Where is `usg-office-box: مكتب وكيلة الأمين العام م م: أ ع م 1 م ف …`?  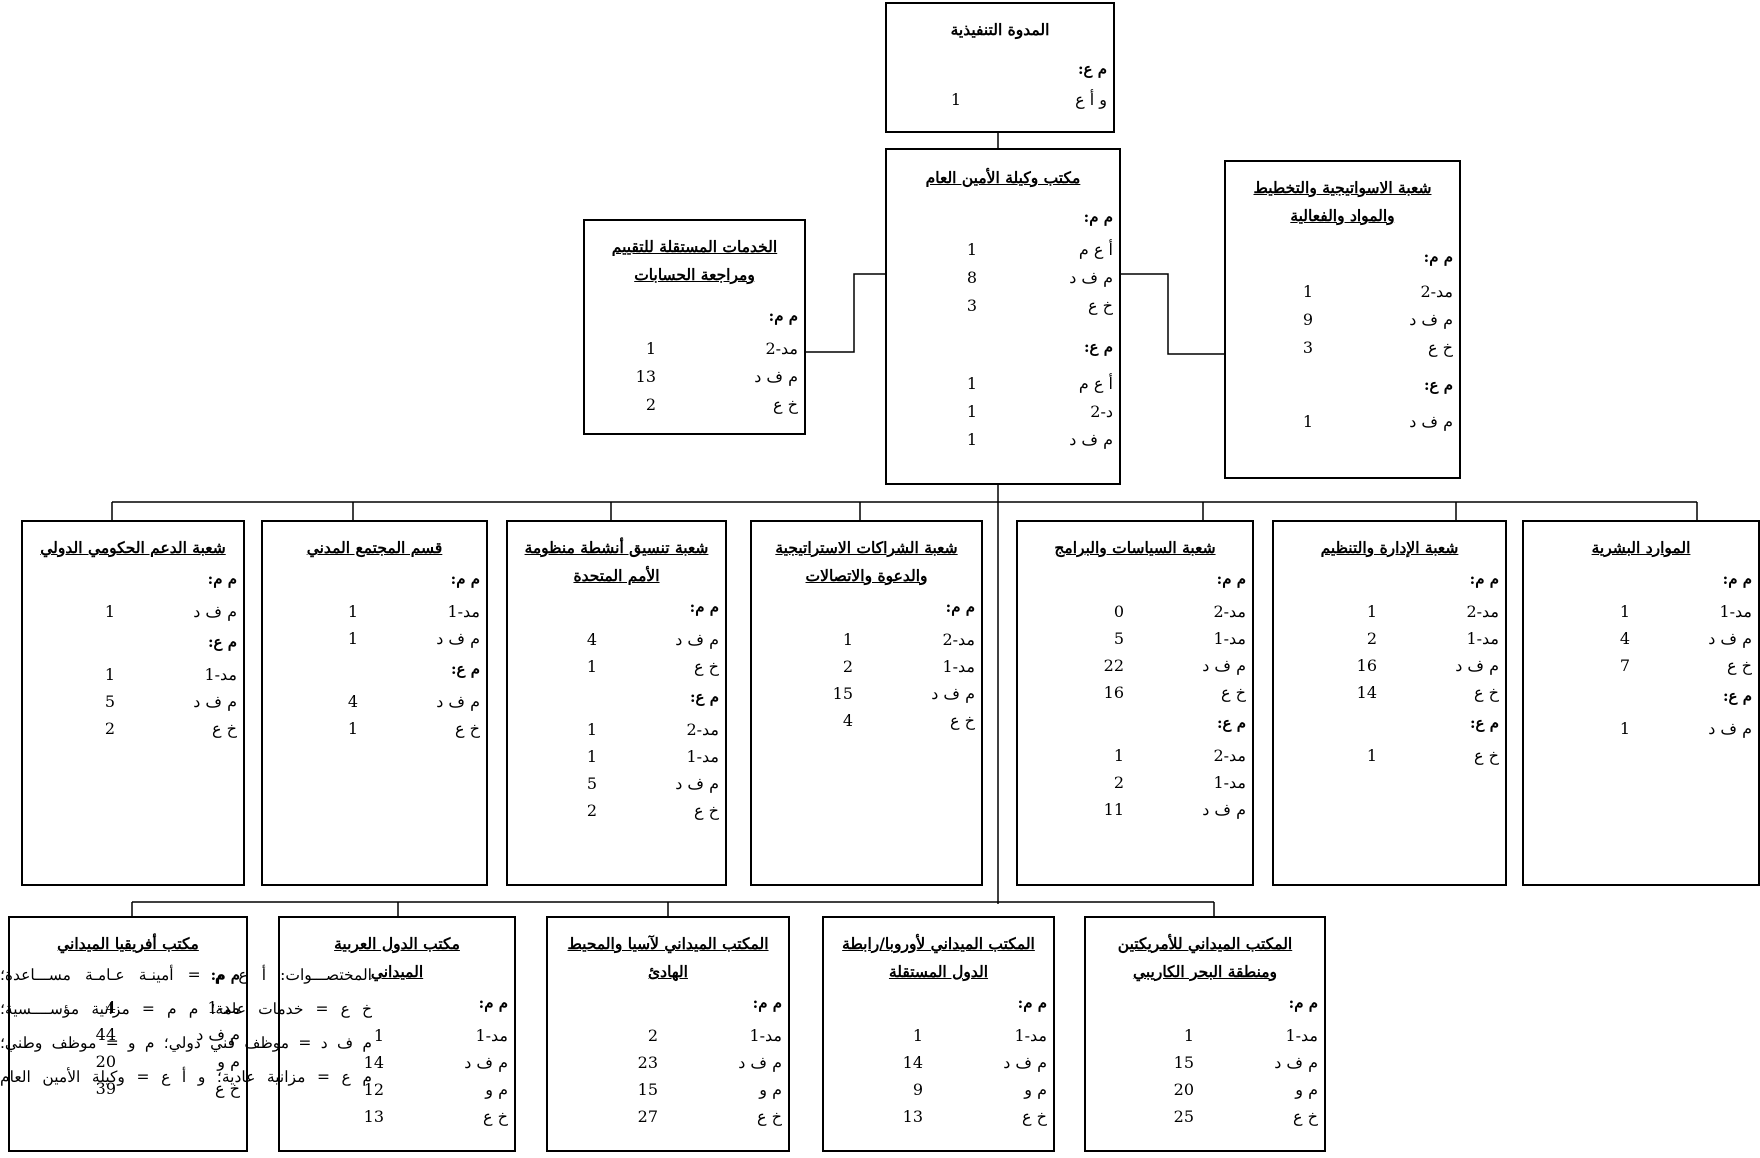
usg-office-box: مكتب وكيلة الأمين العام م م: أ ع م 1 م ف … is located at coordinates (1003, 316).